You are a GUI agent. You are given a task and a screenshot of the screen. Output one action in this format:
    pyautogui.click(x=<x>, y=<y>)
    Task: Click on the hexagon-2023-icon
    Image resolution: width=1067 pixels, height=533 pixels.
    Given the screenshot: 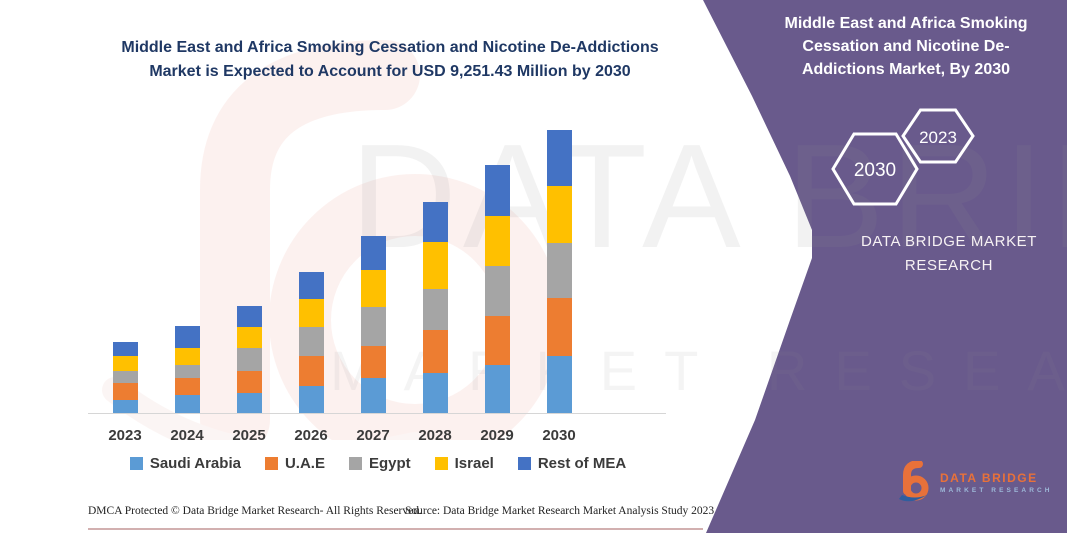 What is the action you would take?
    pyautogui.click(x=938, y=136)
    